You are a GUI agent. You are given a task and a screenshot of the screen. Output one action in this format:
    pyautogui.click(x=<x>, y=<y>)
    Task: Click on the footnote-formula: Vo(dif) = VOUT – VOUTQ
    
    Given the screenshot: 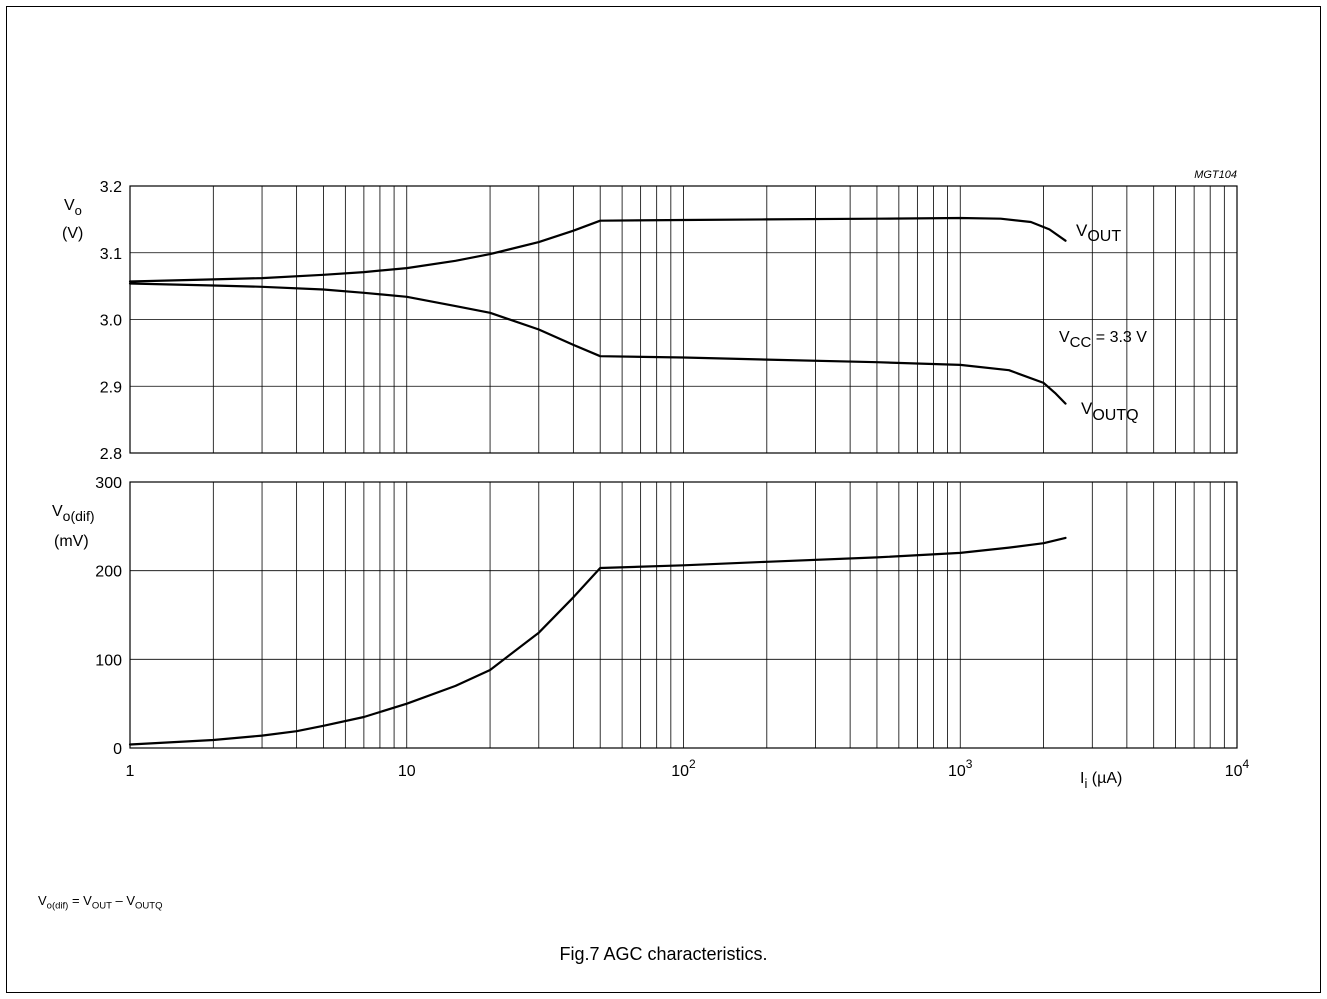 What is the action you would take?
    pyautogui.click(x=100, y=902)
    